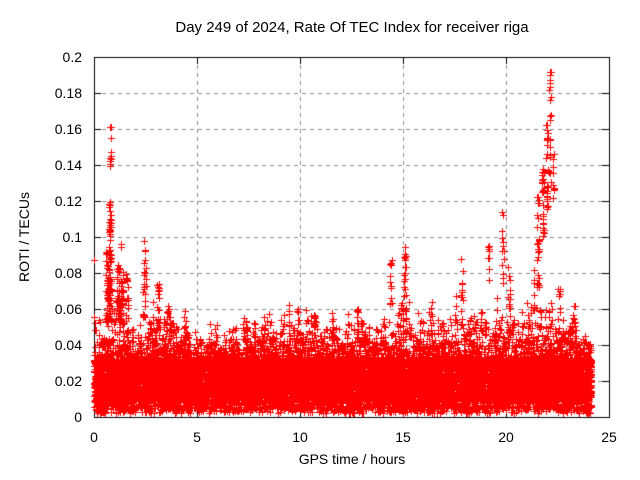  Describe the element at coordinates (68, 345) in the screenshot. I see `y-tick-label: 0.04` at that location.